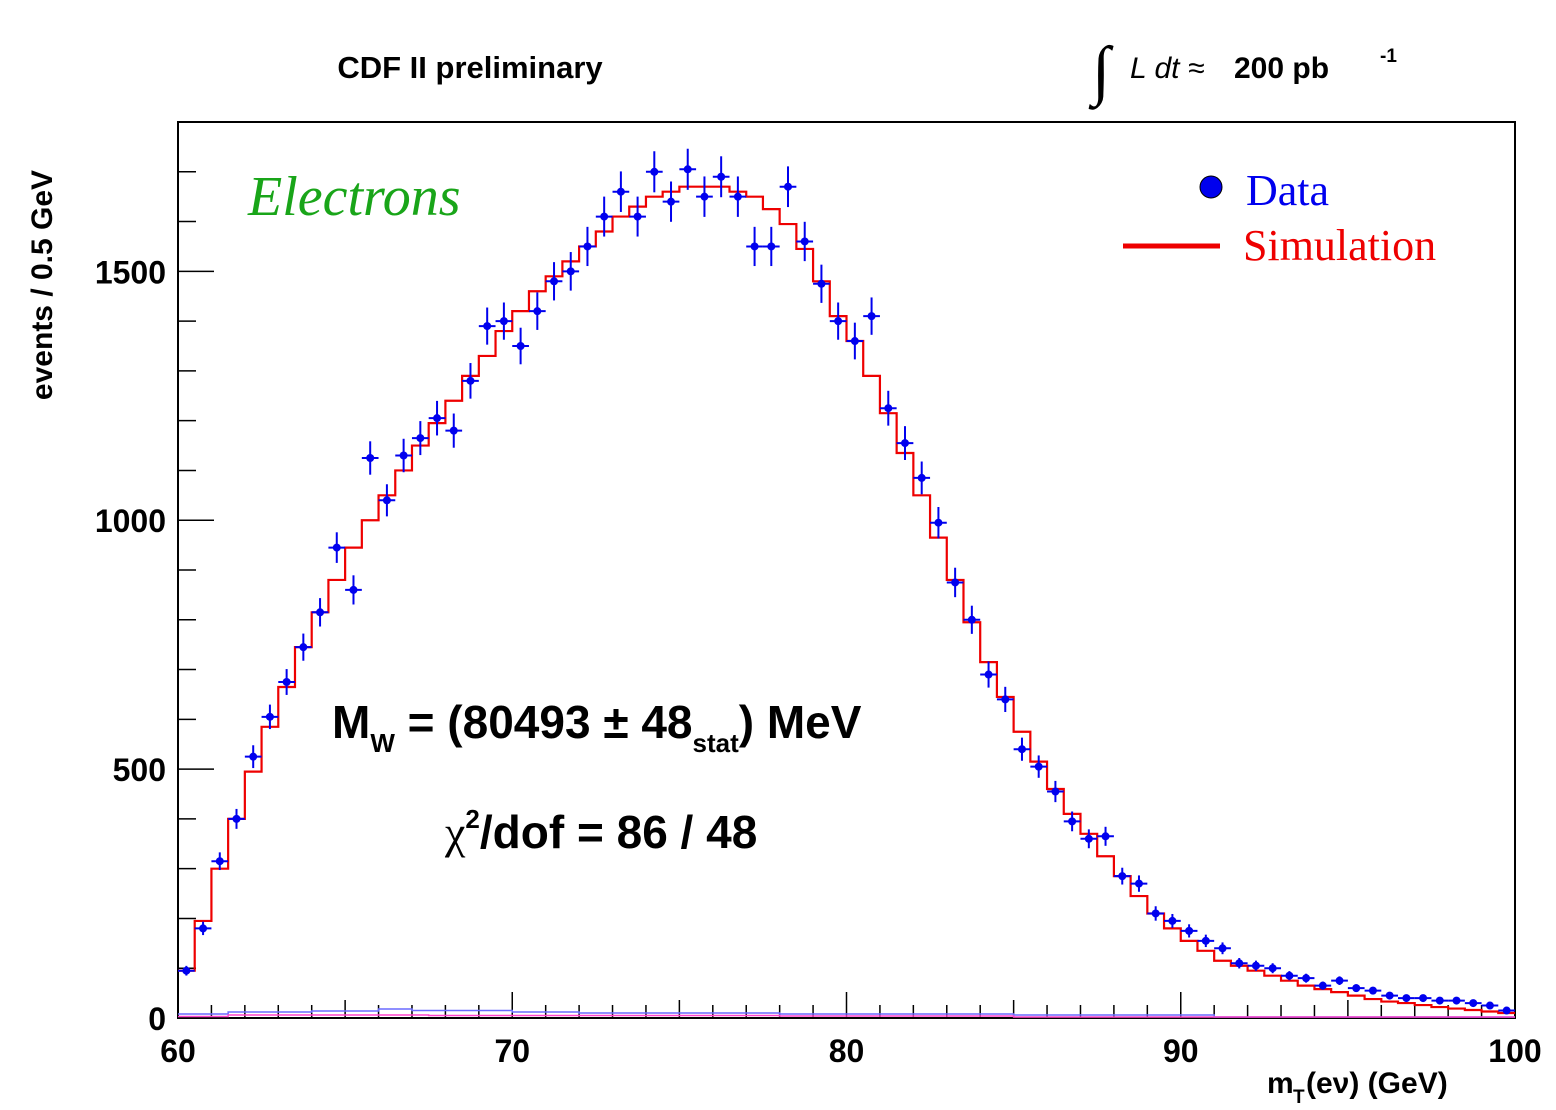  I want to click on background-1-histogram, so click(846, 1013).